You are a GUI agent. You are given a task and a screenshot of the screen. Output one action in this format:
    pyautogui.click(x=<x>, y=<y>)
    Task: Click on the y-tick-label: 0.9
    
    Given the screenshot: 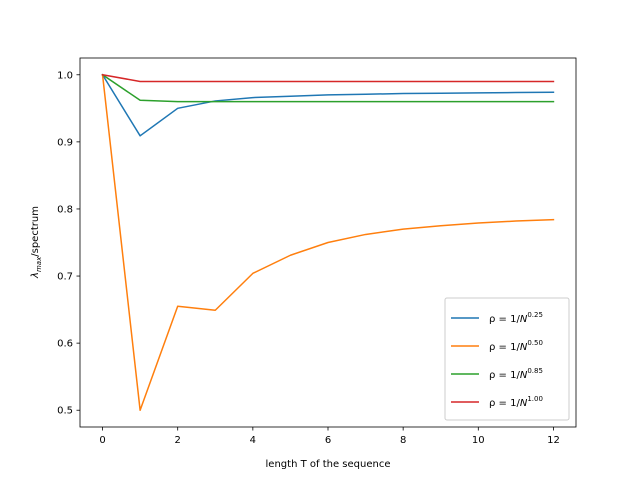 What is the action you would take?
    pyautogui.click(x=65, y=142)
    